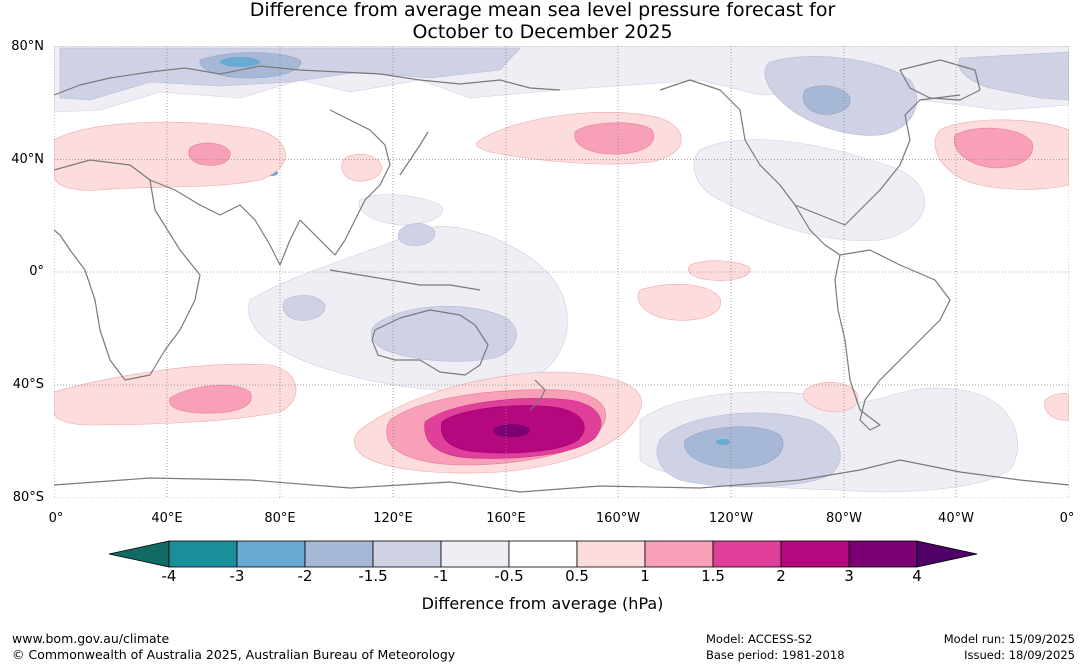 This screenshot has width=1085, height=667. I want to click on lon-label-160e: 160°E, so click(506, 518).